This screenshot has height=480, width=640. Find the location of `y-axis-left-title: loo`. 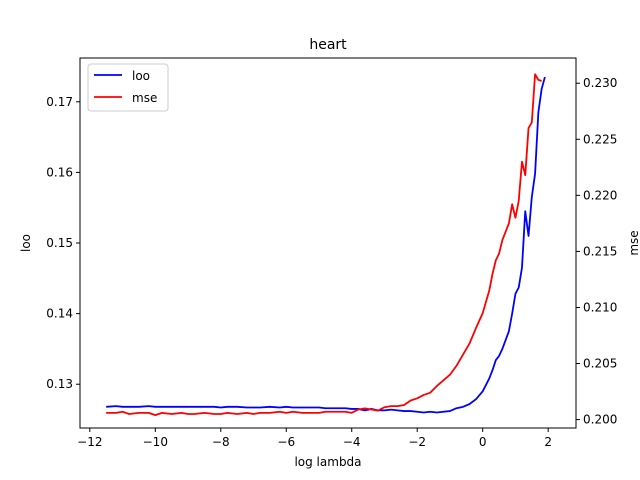

y-axis-left-title: loo is located at coordinates (26, 243).